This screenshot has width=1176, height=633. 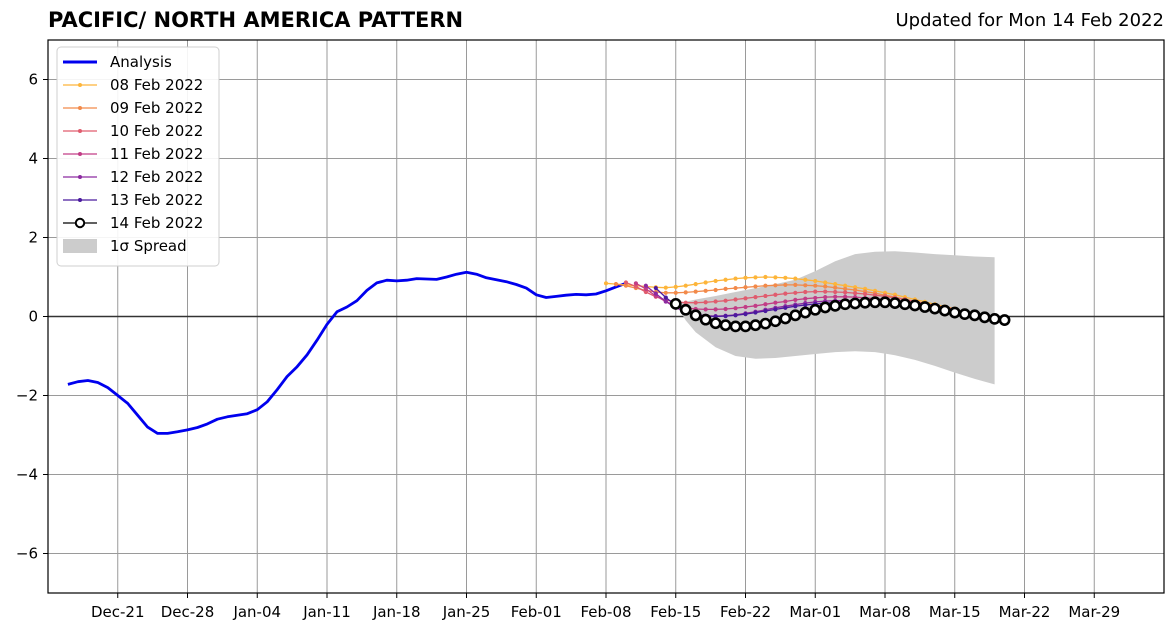 What do you see at coordinates (347, 352) in the screenshot?
I see `series-analysis-line` at bounding box center [347, 352].